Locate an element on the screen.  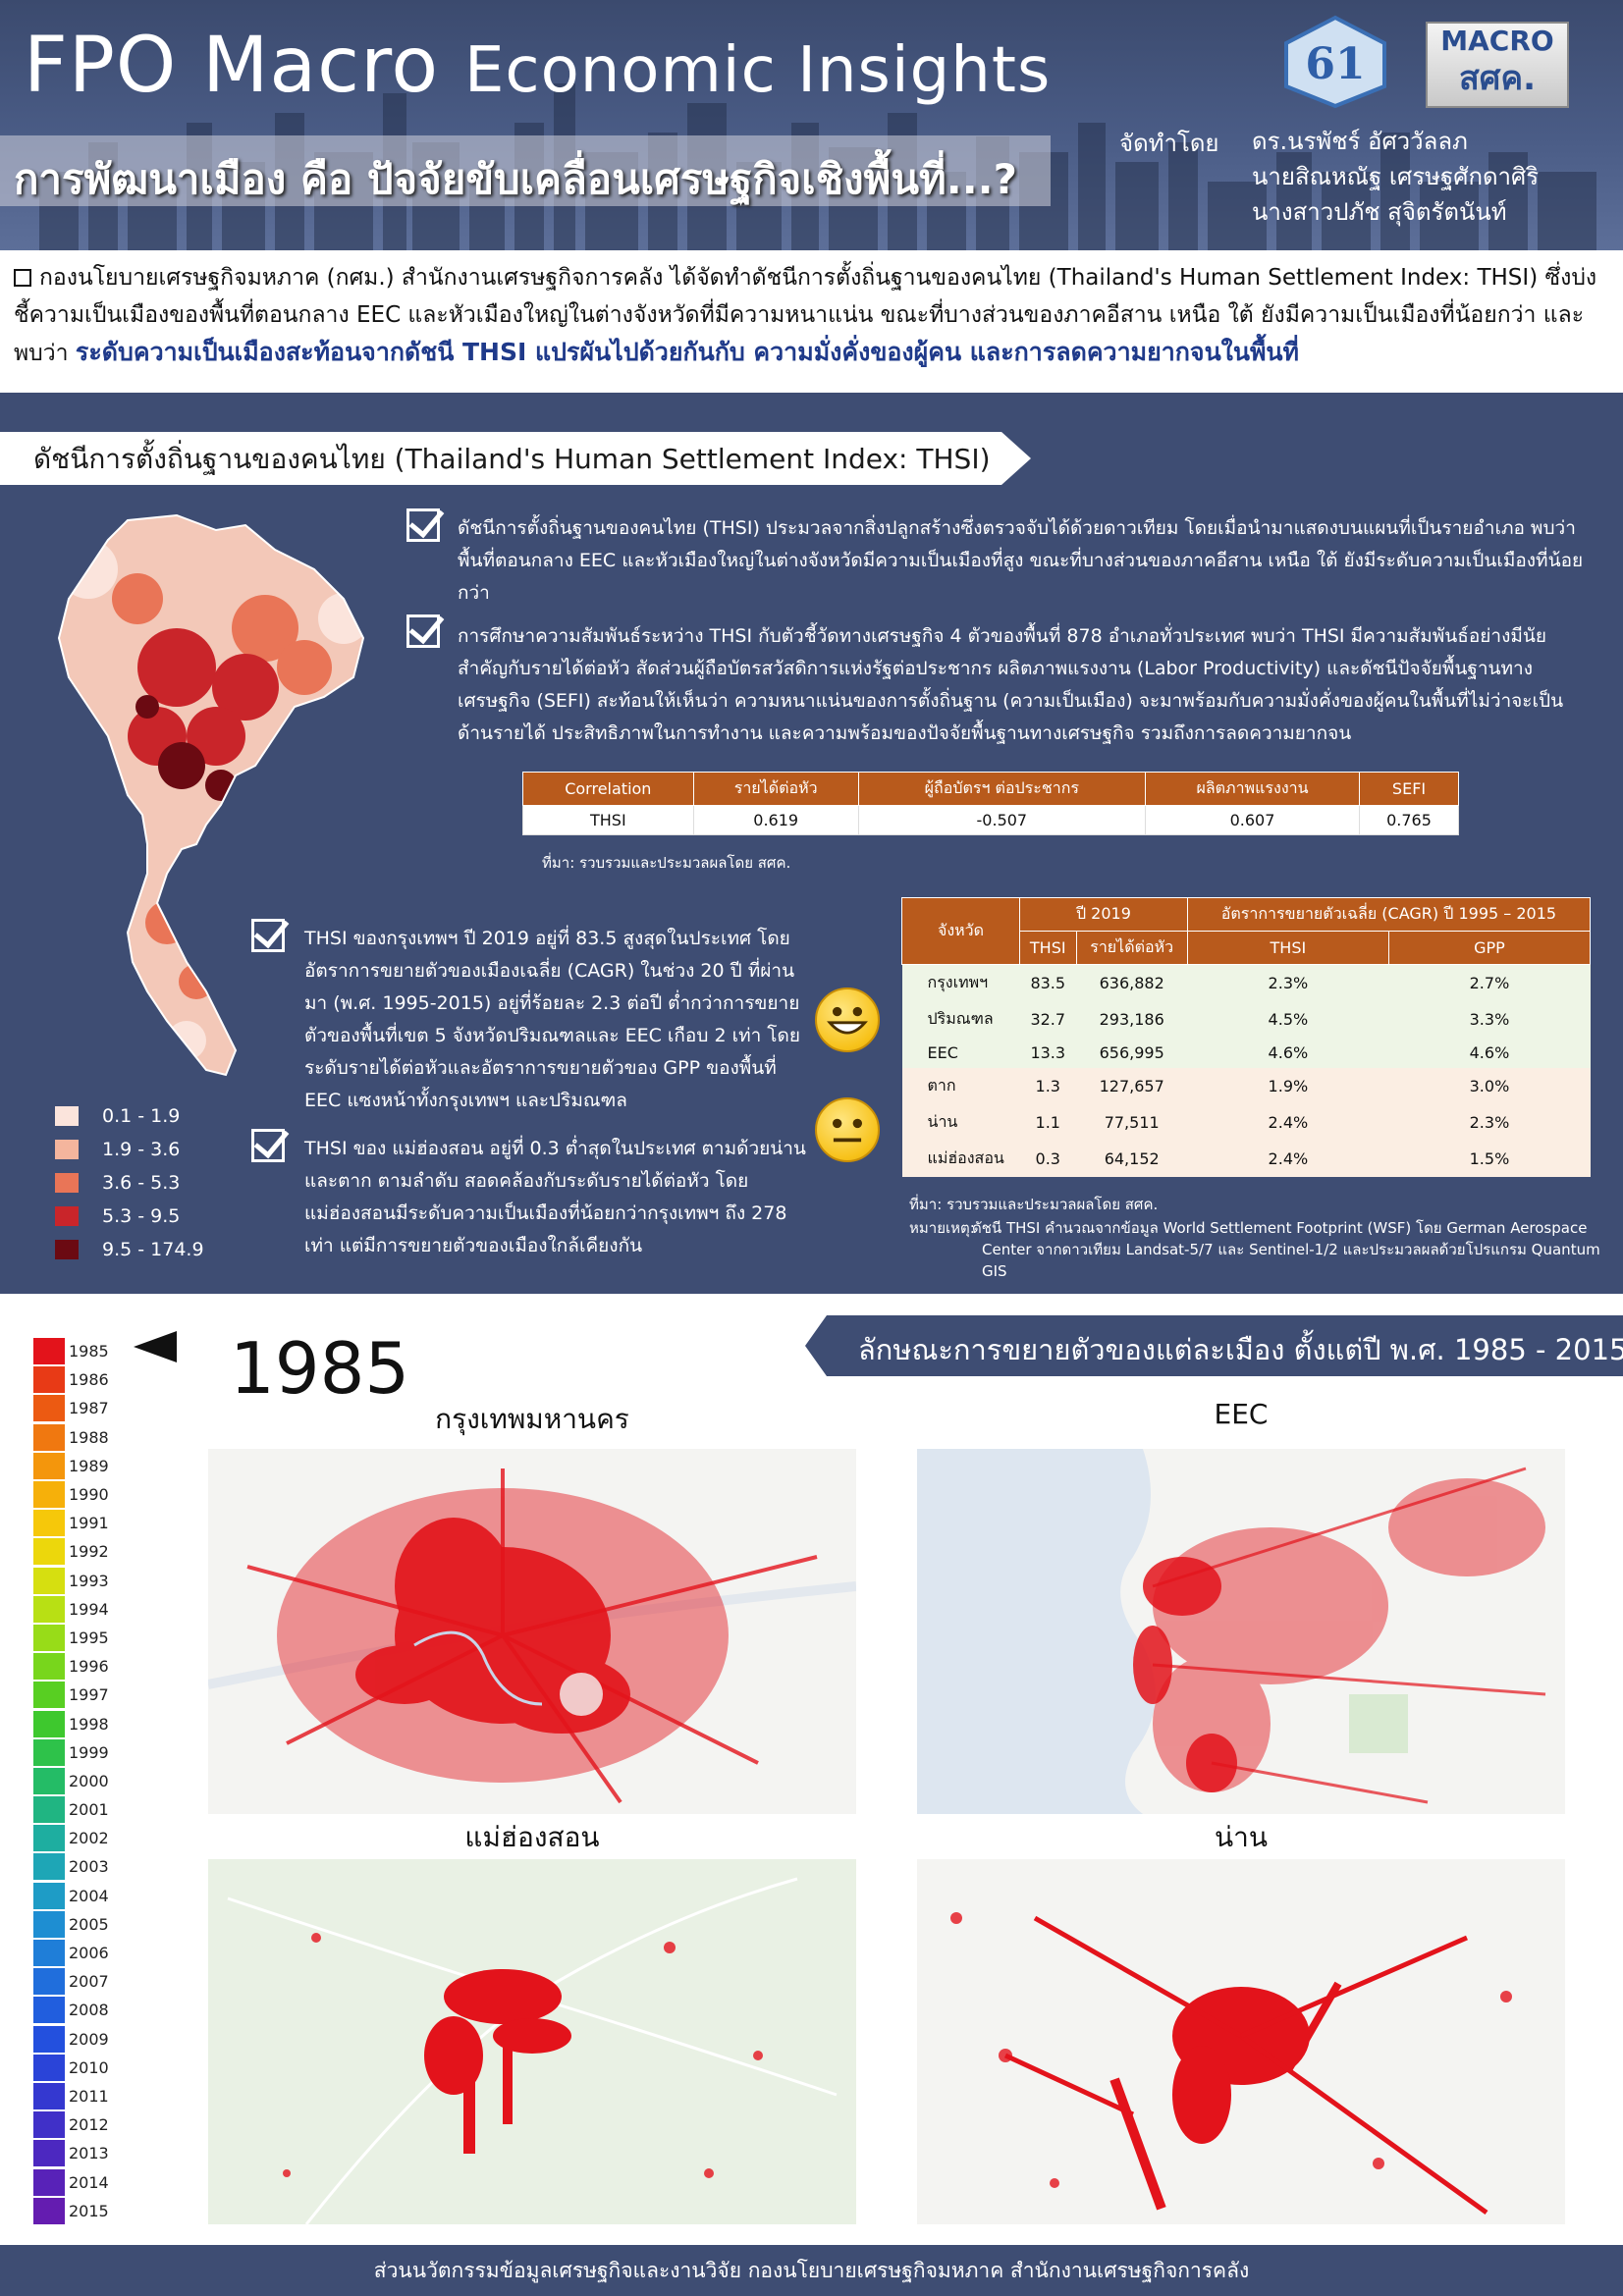
year-legend-item: 2004 is located at coordinates (71, 1896).